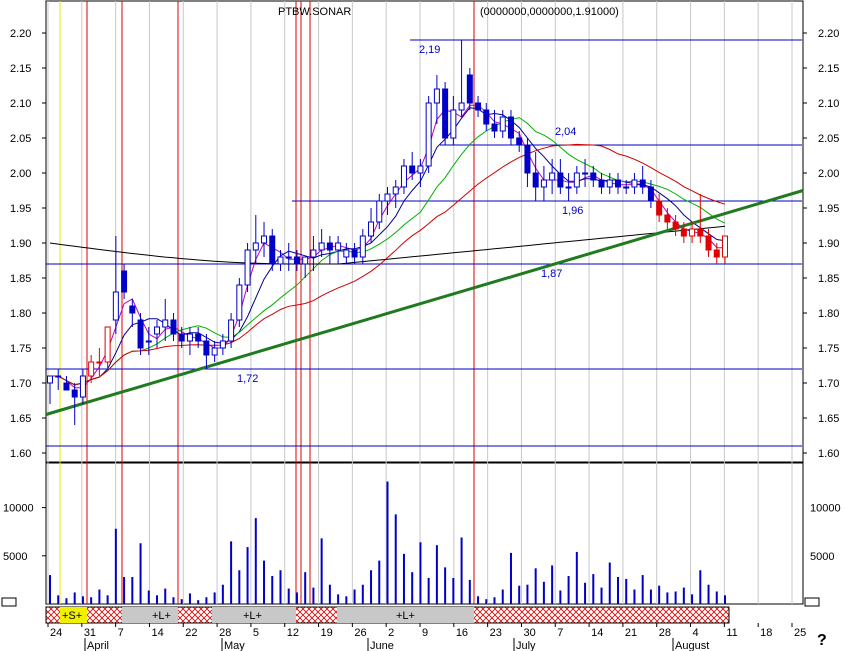 This screenshot has height=651, width=848. What do you see at coordinates (98, 645) in the screenshot?
I see `month-label: April` at bounding box center [98, 645].